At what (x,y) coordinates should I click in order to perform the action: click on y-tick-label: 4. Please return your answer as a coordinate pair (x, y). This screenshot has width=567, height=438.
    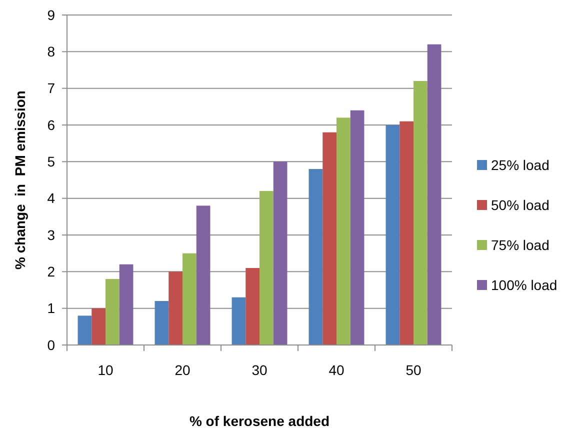
    Looking at the image, I should click on (51, 198).